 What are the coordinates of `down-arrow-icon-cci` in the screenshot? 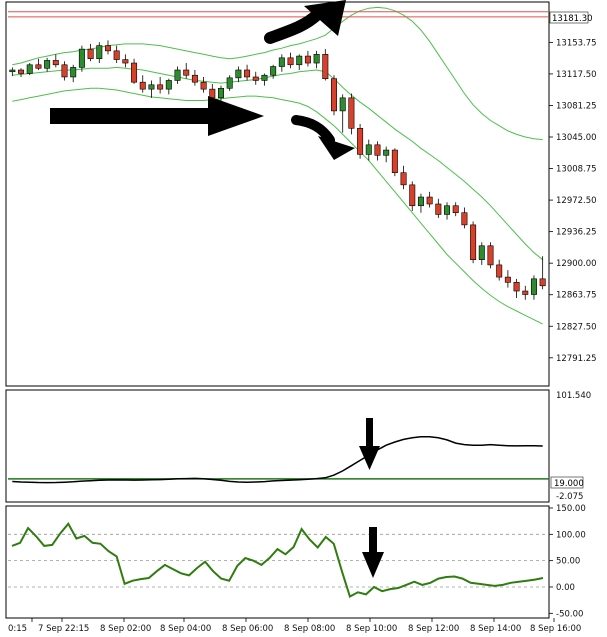 It's located at (373, 552).